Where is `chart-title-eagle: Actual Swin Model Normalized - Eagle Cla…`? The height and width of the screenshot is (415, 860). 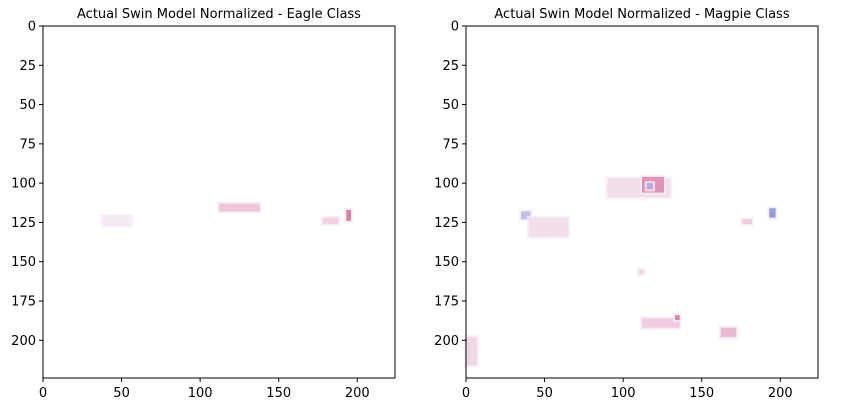 chart-title-eagle: Actual Swin Model Normalized - Eagle Cla… is located at coordinates (219, 14).